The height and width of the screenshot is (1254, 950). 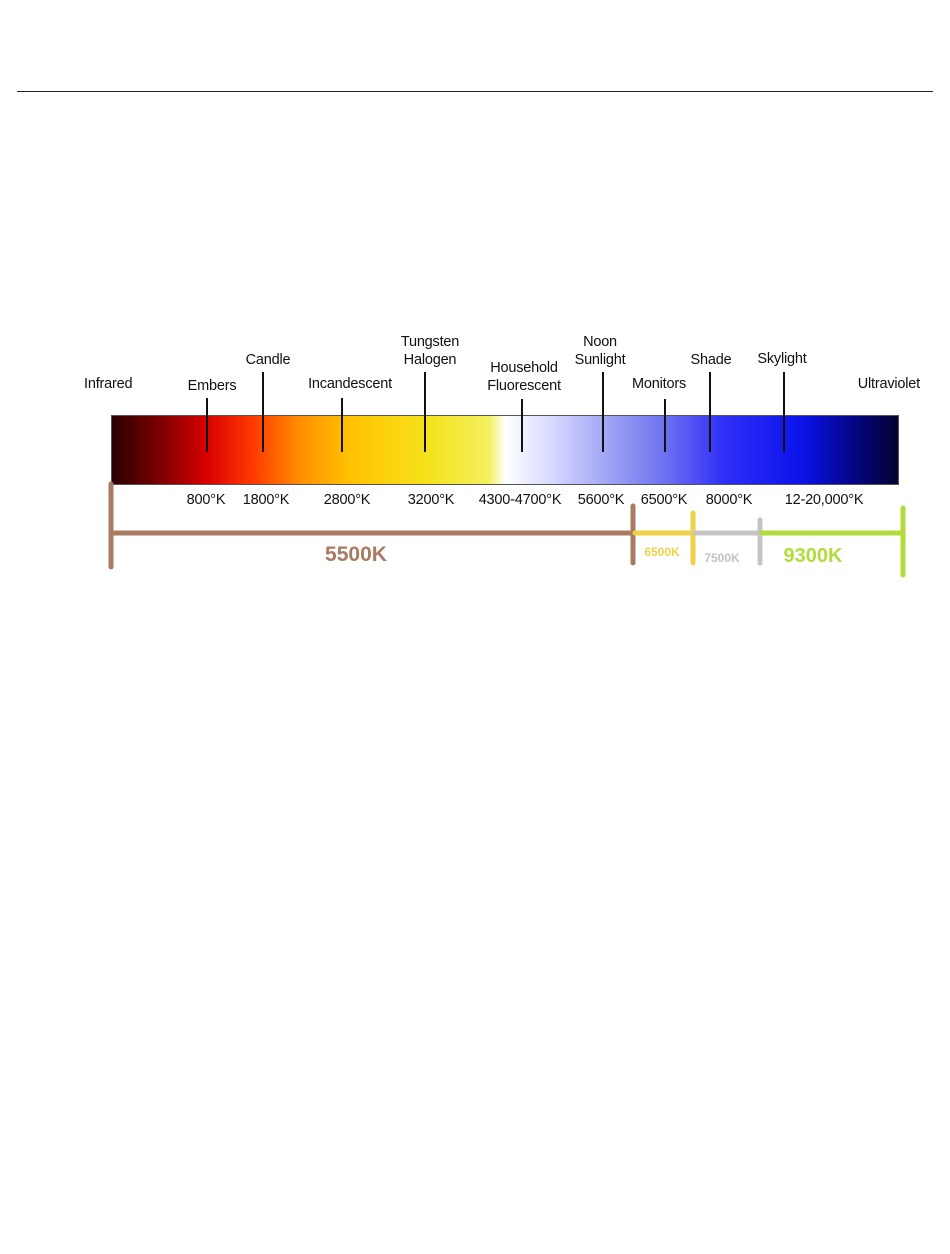 I want to click on tick-household-fluorescent, so click(x=522, y=425).